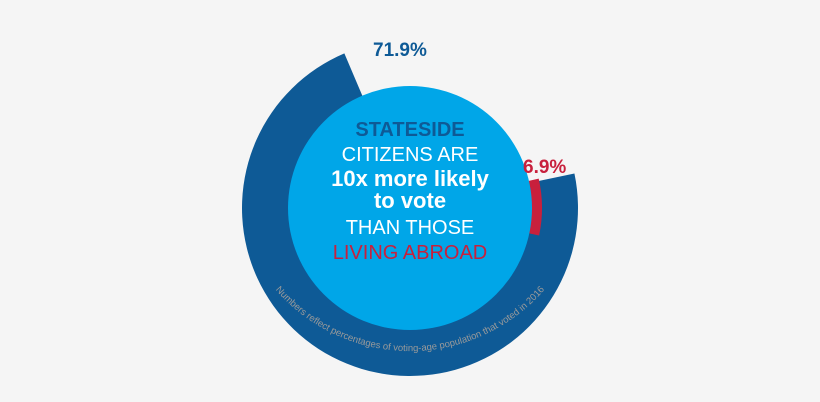 The image size is (820, 402). Describe the element at coordinates (409, 130) in the screenshot. I see `center-text-line-1: STATESIDE` at that location.